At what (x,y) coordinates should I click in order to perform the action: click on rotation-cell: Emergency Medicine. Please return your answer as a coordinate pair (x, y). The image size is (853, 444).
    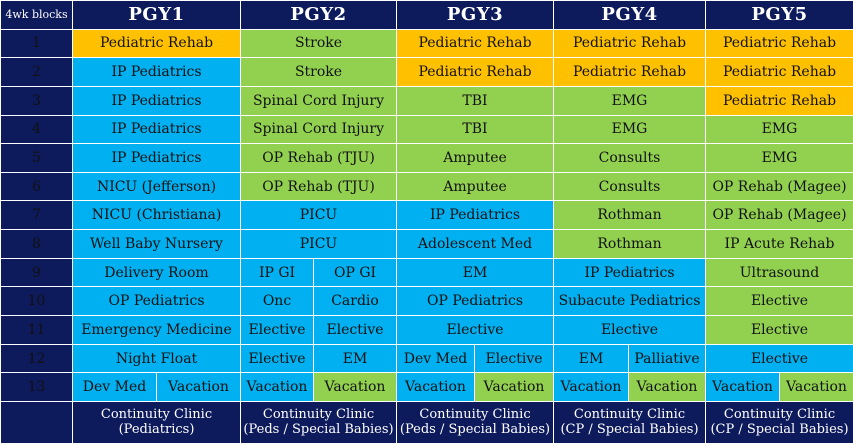
    Looking at the image, I should click on (156, 330).